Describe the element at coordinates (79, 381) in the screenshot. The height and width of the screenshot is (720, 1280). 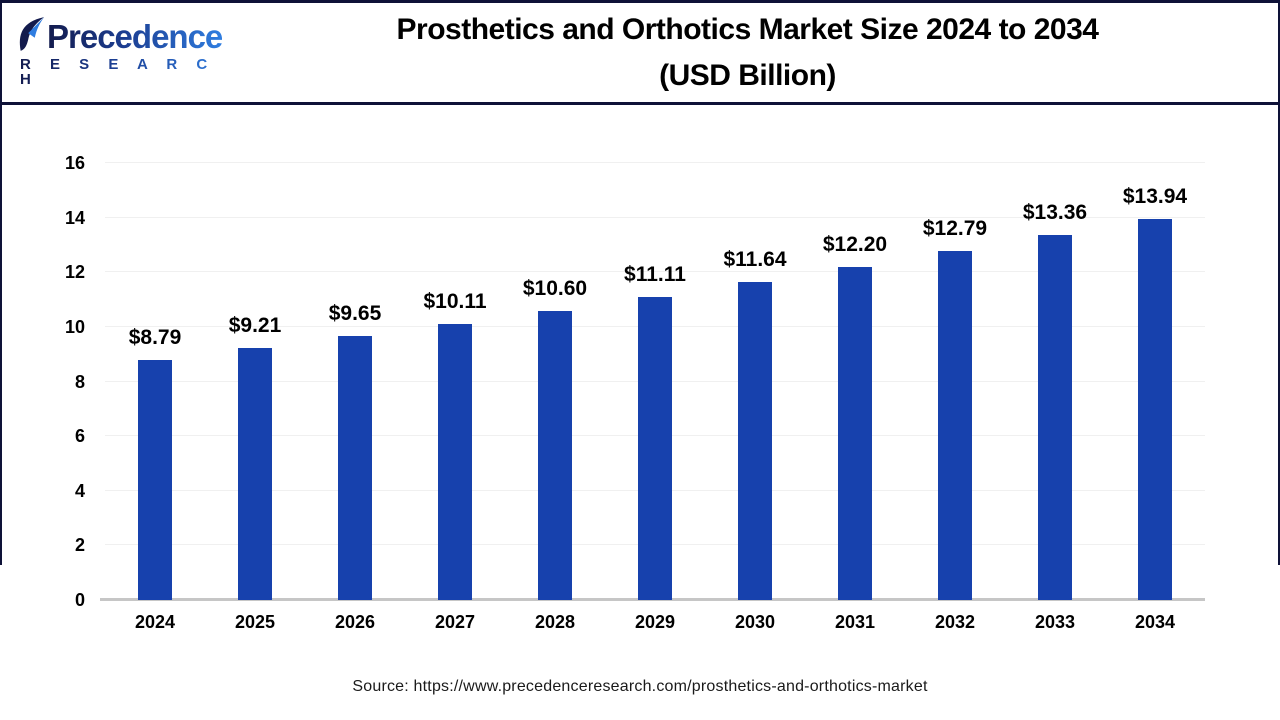
I see `y-tick-label: 8` at that location.